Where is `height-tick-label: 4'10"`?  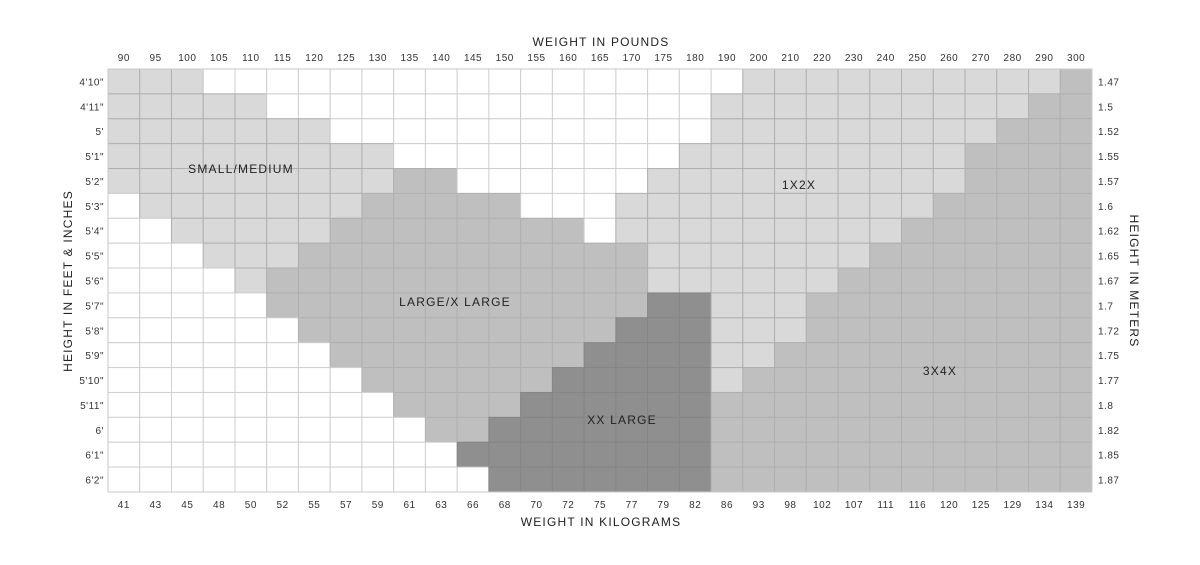
height-tick-label: 4'10" is located at coordinates (91, 82).